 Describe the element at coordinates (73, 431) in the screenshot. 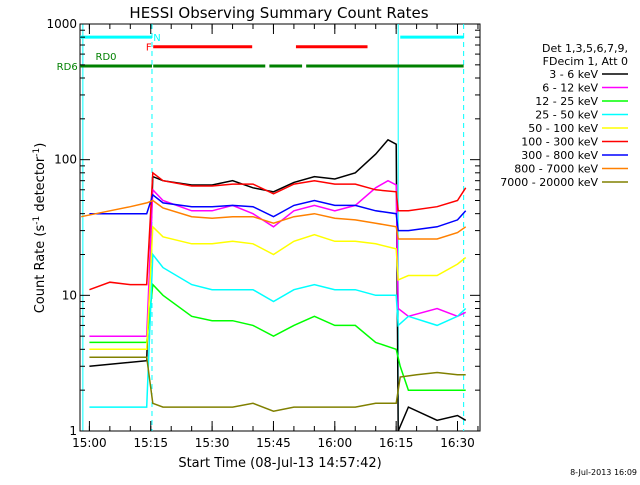

I see `y-tick-label: 1` at that location.